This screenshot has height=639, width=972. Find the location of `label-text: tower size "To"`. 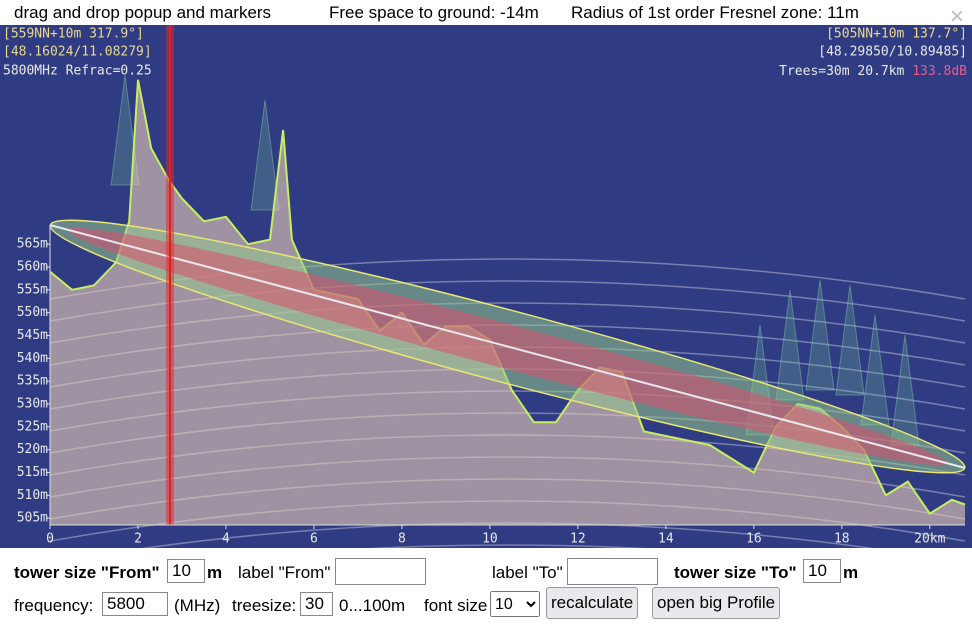

label-text: tower size "To" is located at coordinates (735, 572).